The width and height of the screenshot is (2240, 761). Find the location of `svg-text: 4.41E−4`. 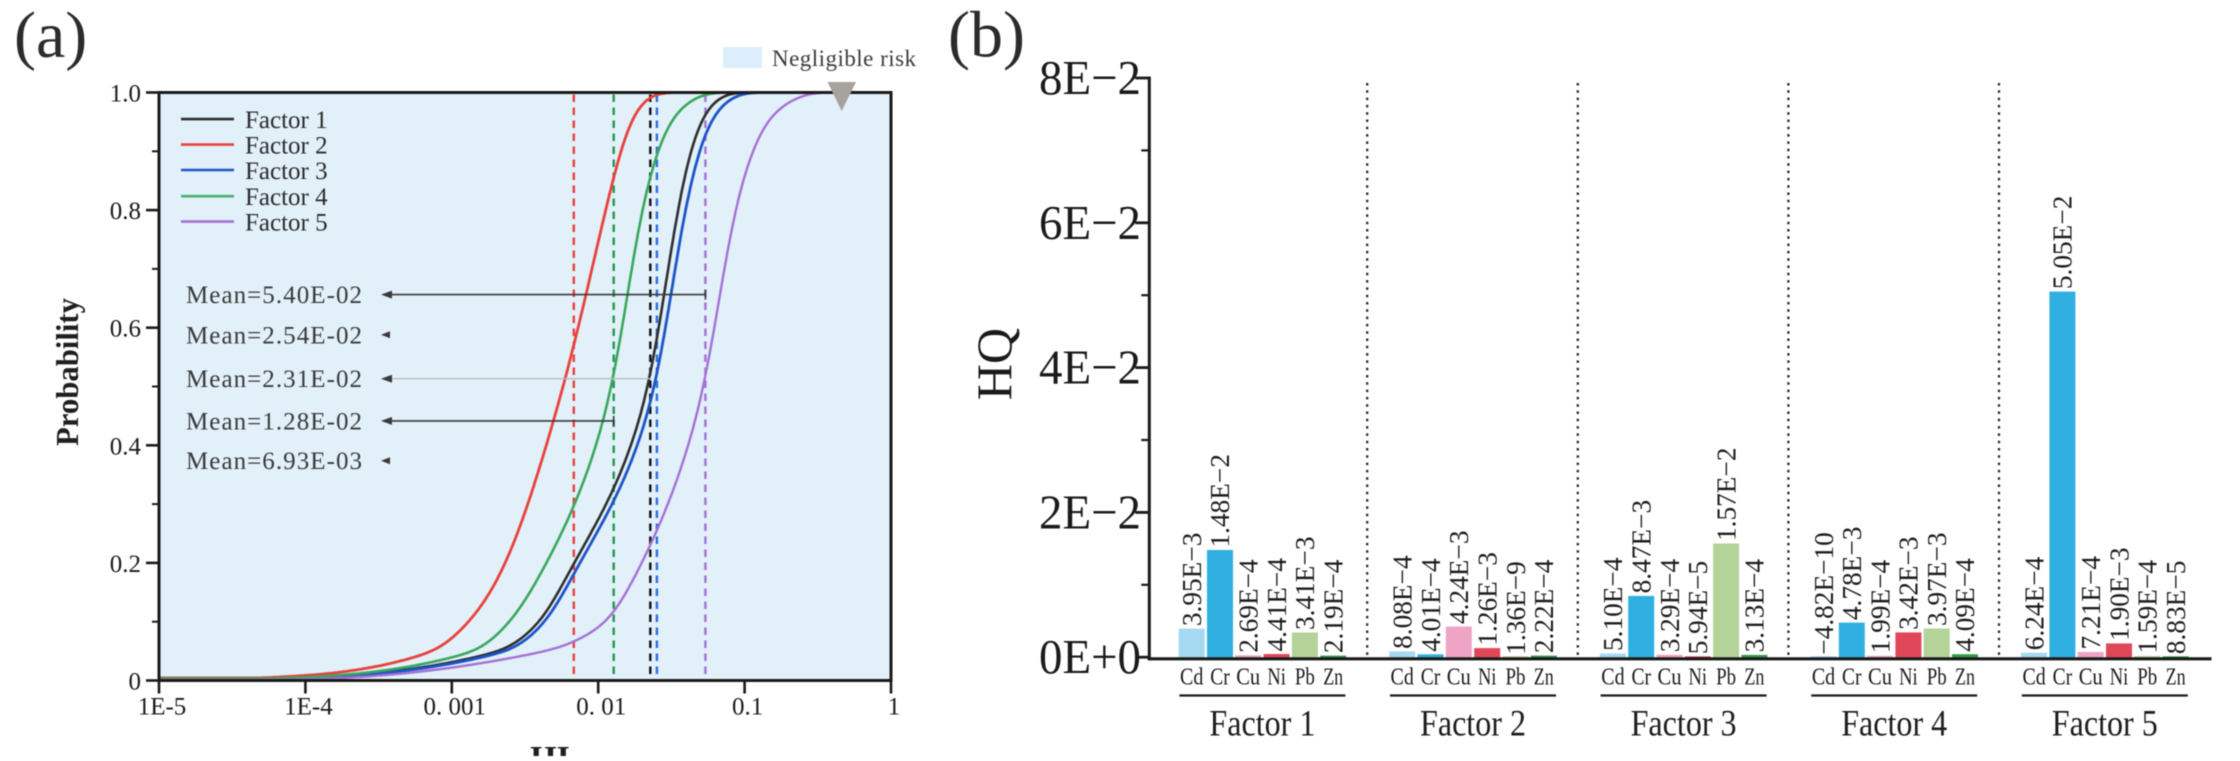

svg-text: 4.41E−4 is located at coordinates (1277, 605).